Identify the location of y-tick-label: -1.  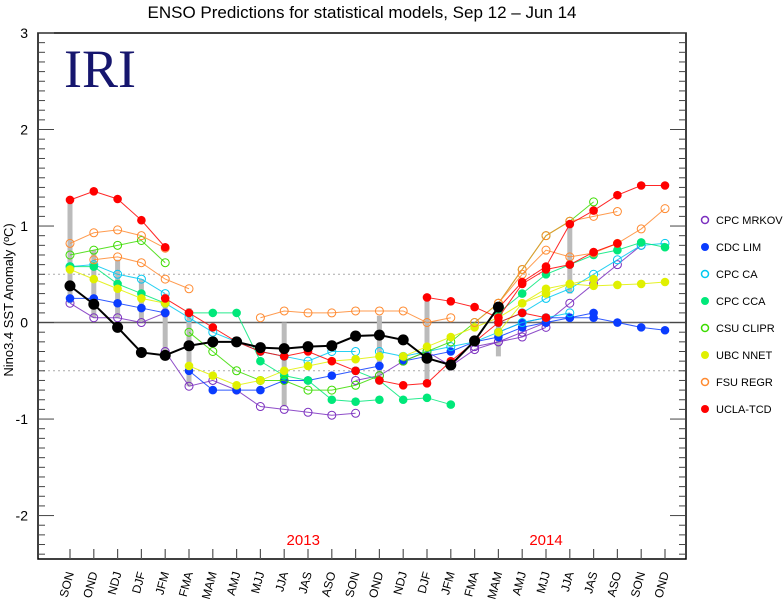
(22, 419).